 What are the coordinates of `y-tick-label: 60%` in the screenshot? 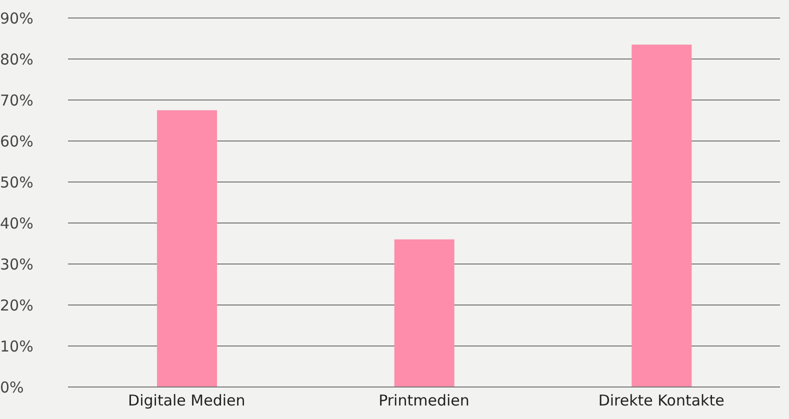 It's located at (17, 141).